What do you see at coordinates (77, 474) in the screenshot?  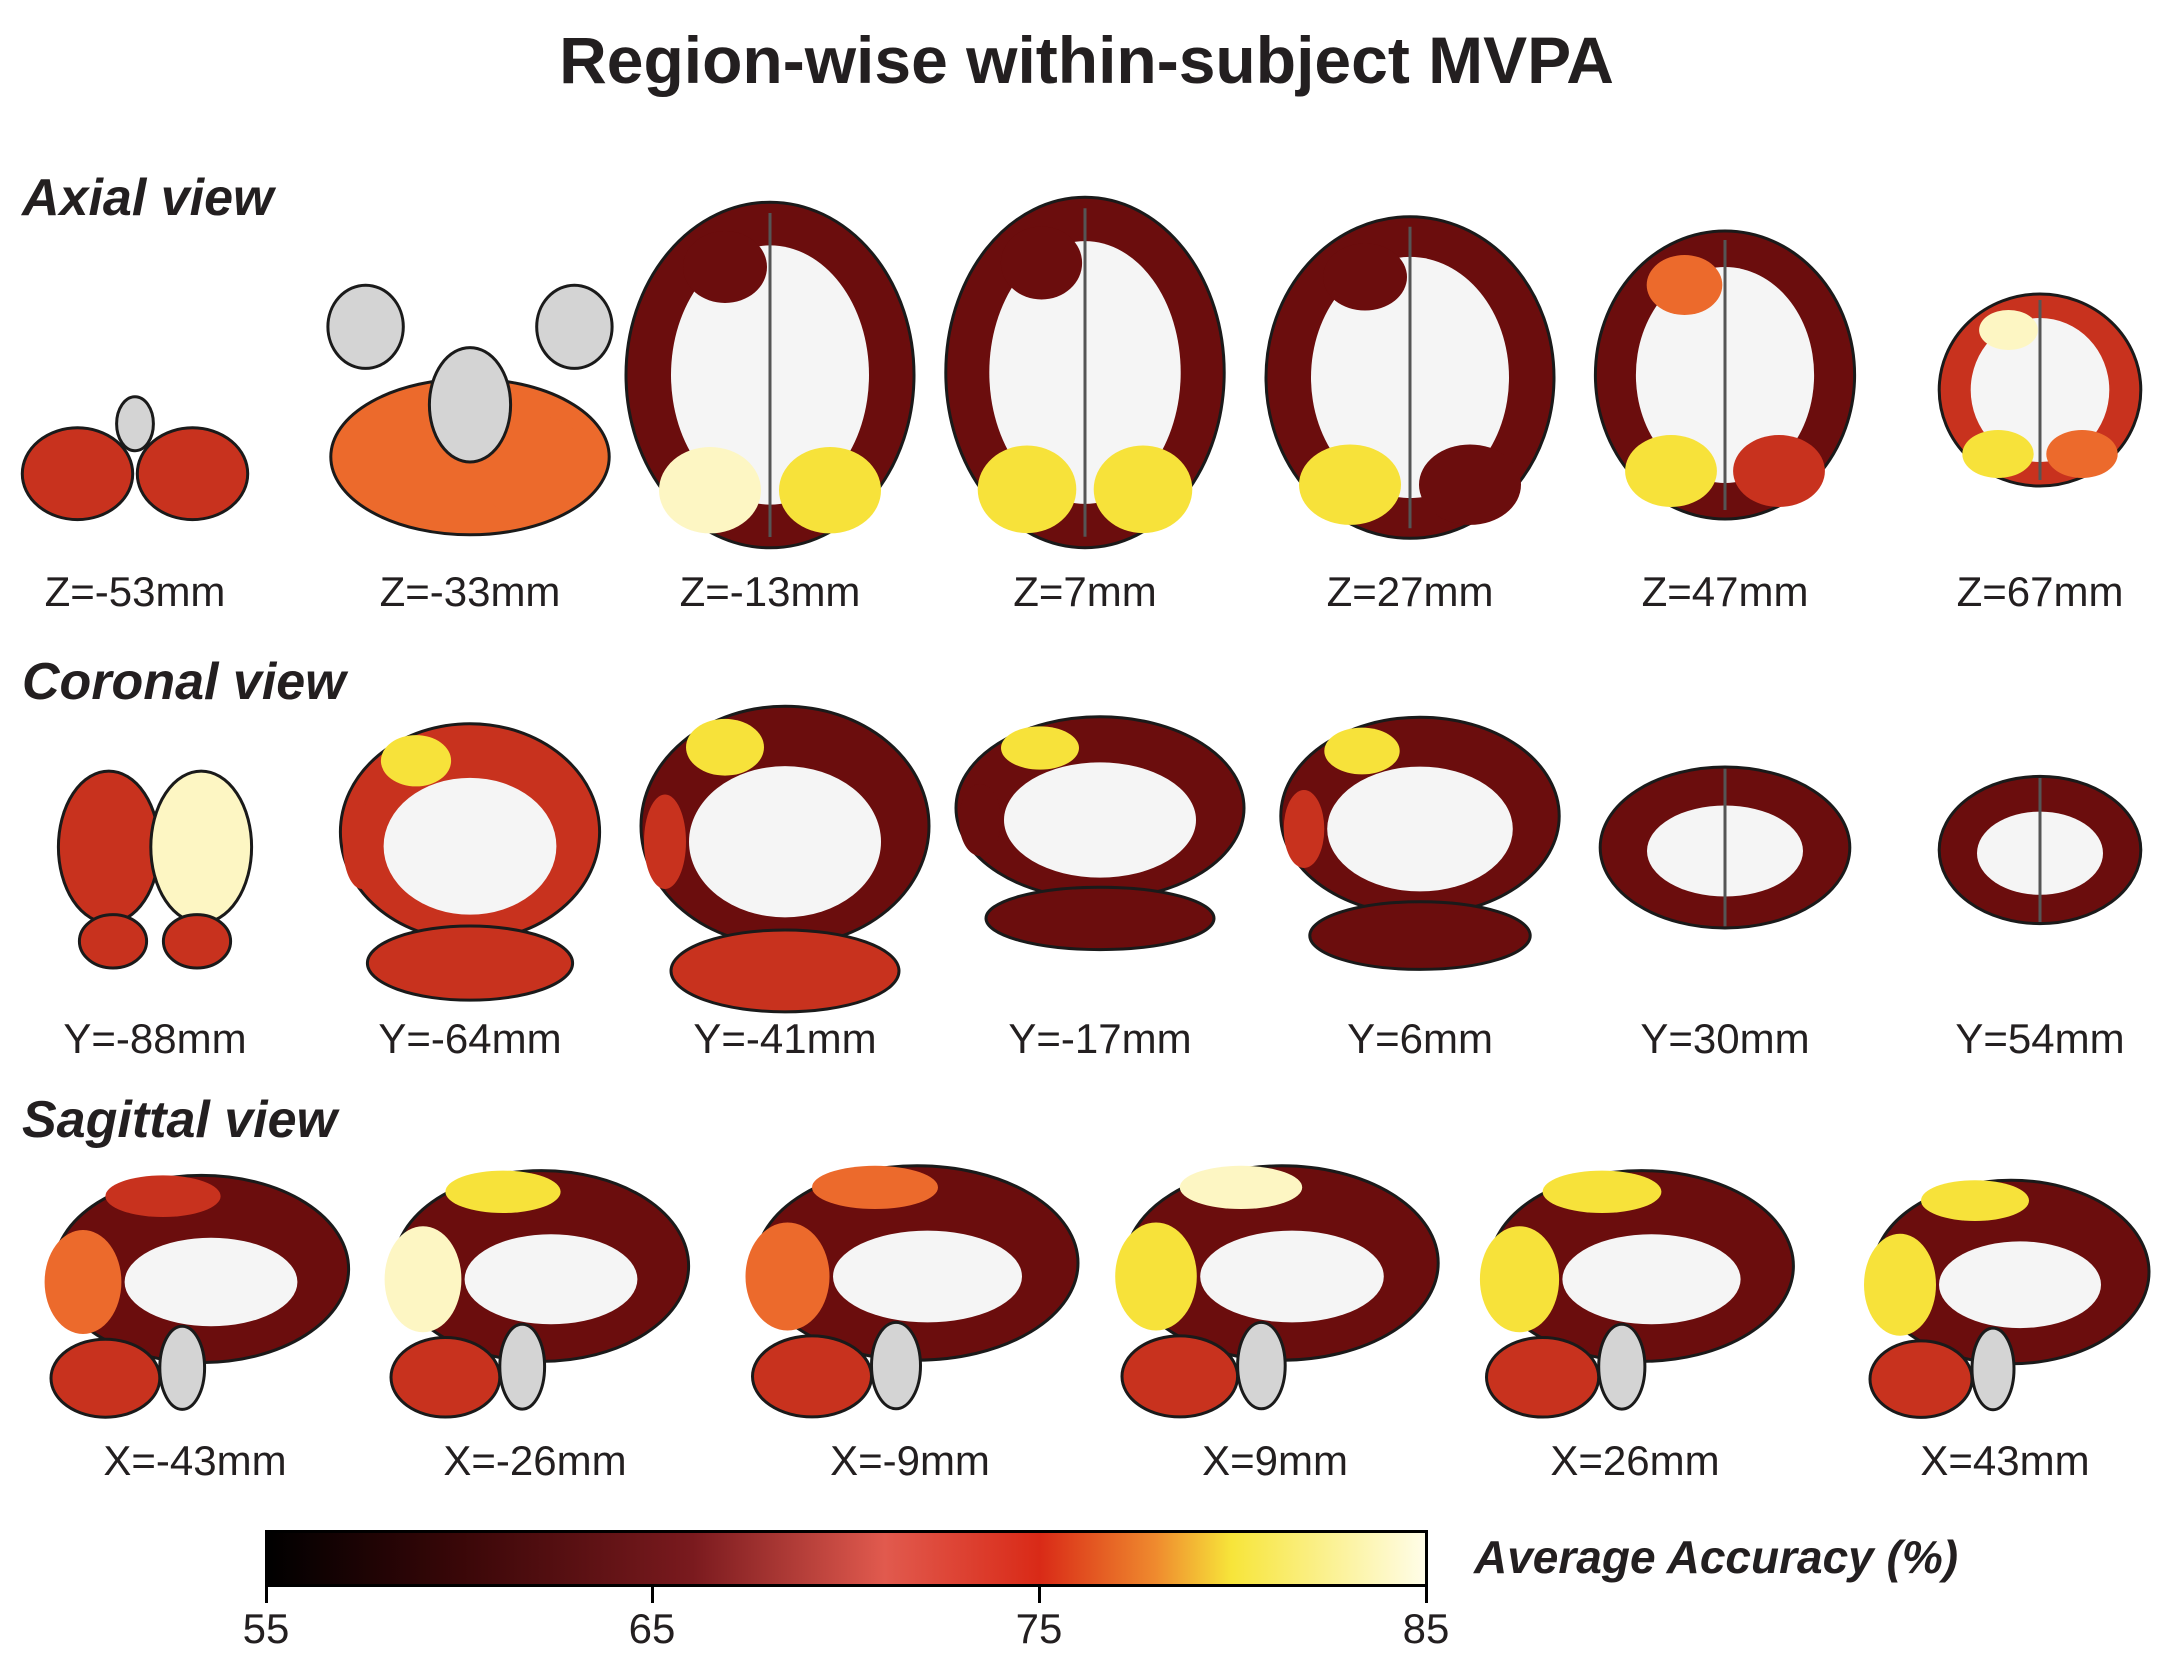 I see `left-cerebellum` at bounding box center [77, 474].